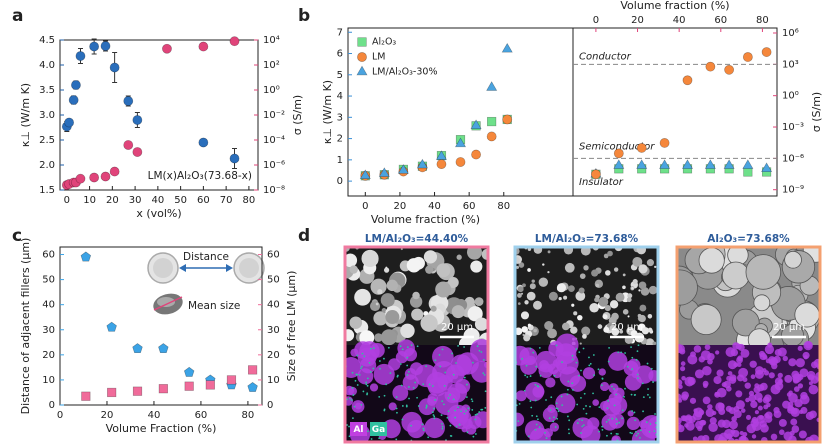 This screenshot has height=445, width=832. Describe the element at coordinates (270, 405) in the screenshot. I see `y2-tick-label: 0` at that location.